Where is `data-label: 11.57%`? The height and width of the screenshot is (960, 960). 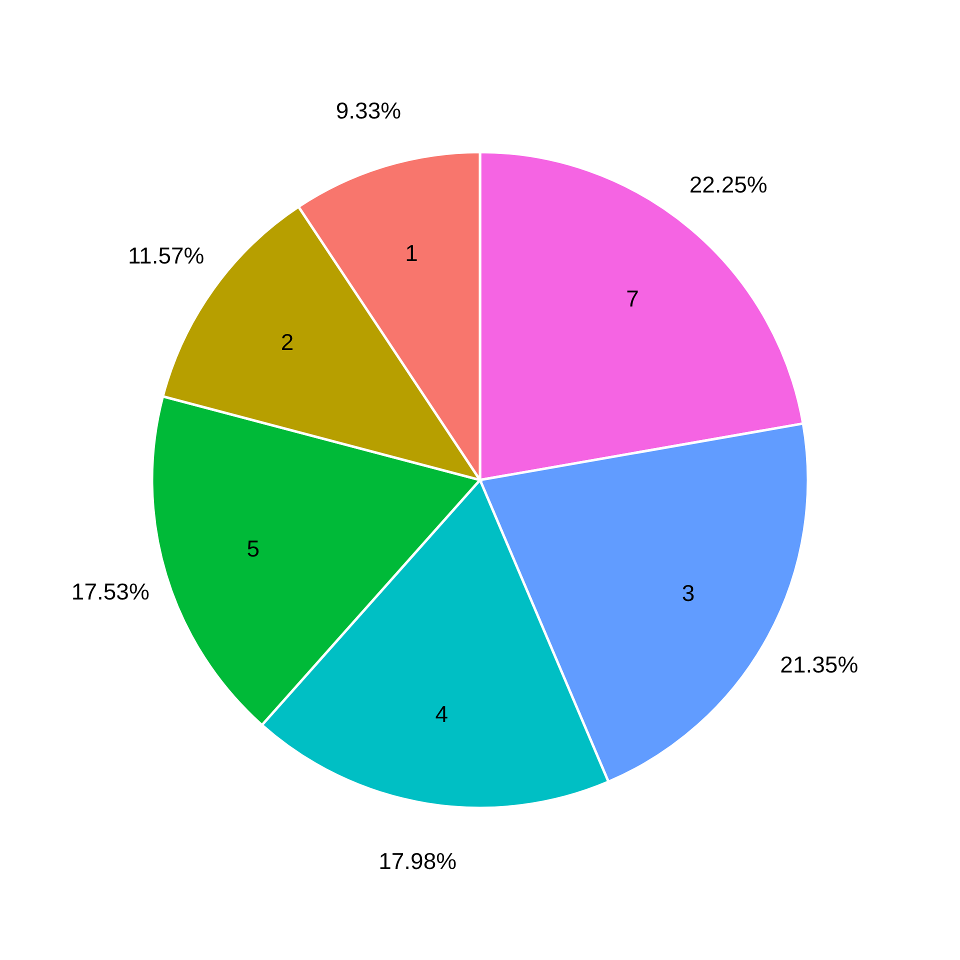 data-label: 11.57% is located at coordinates (166, 255).